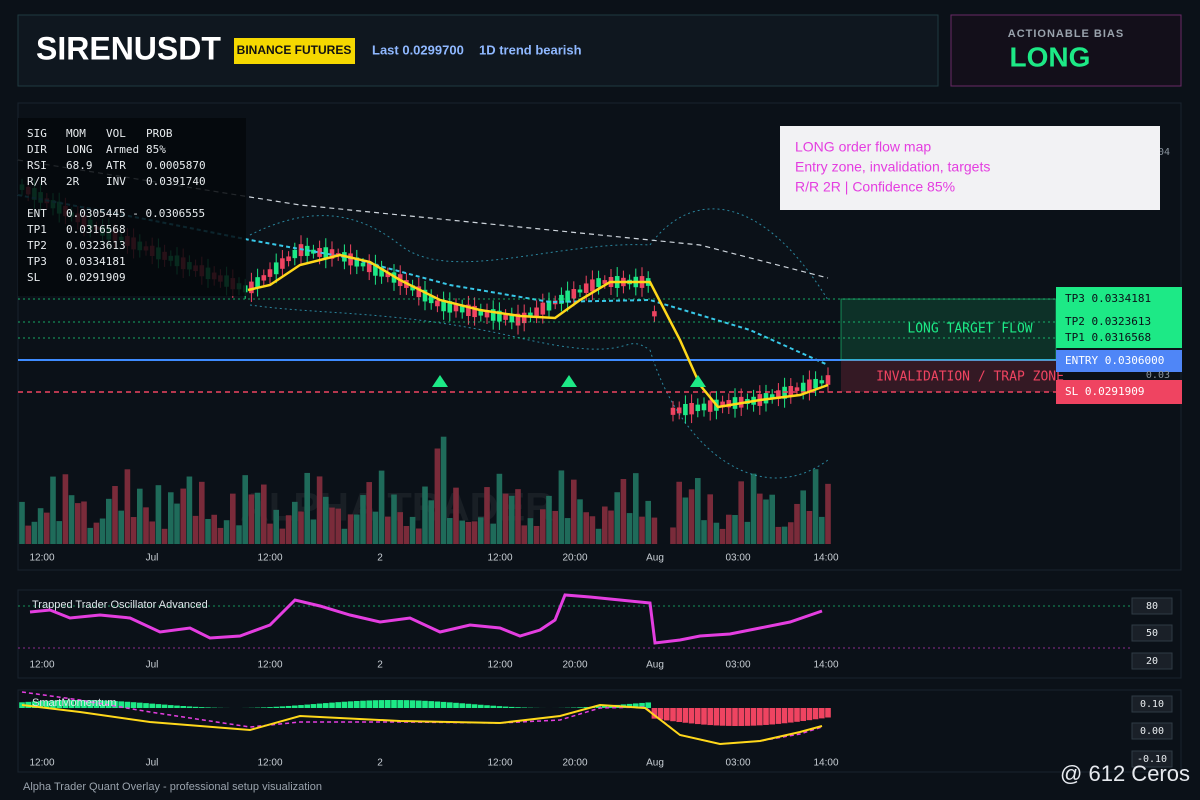 Image resolution: width=1200 pixels, height=800 pixels. What do you see at coordinates (1108, 298) in the screenshot?
I see `tp3-label: TP3 0.0334181` at bounding box center [1108, 298].